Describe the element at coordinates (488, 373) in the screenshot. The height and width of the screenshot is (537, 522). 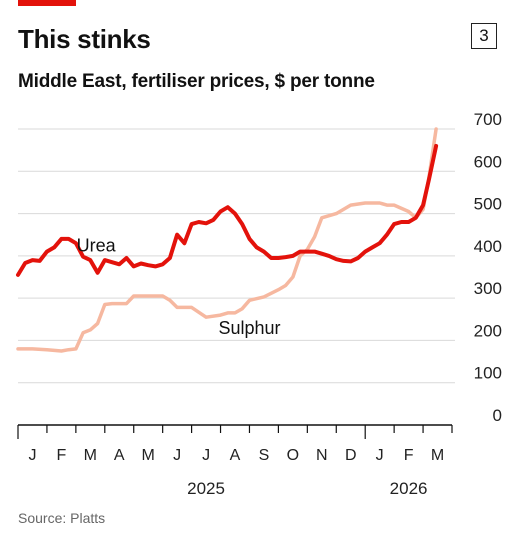
I see `y-tick-label: 100` at that location.